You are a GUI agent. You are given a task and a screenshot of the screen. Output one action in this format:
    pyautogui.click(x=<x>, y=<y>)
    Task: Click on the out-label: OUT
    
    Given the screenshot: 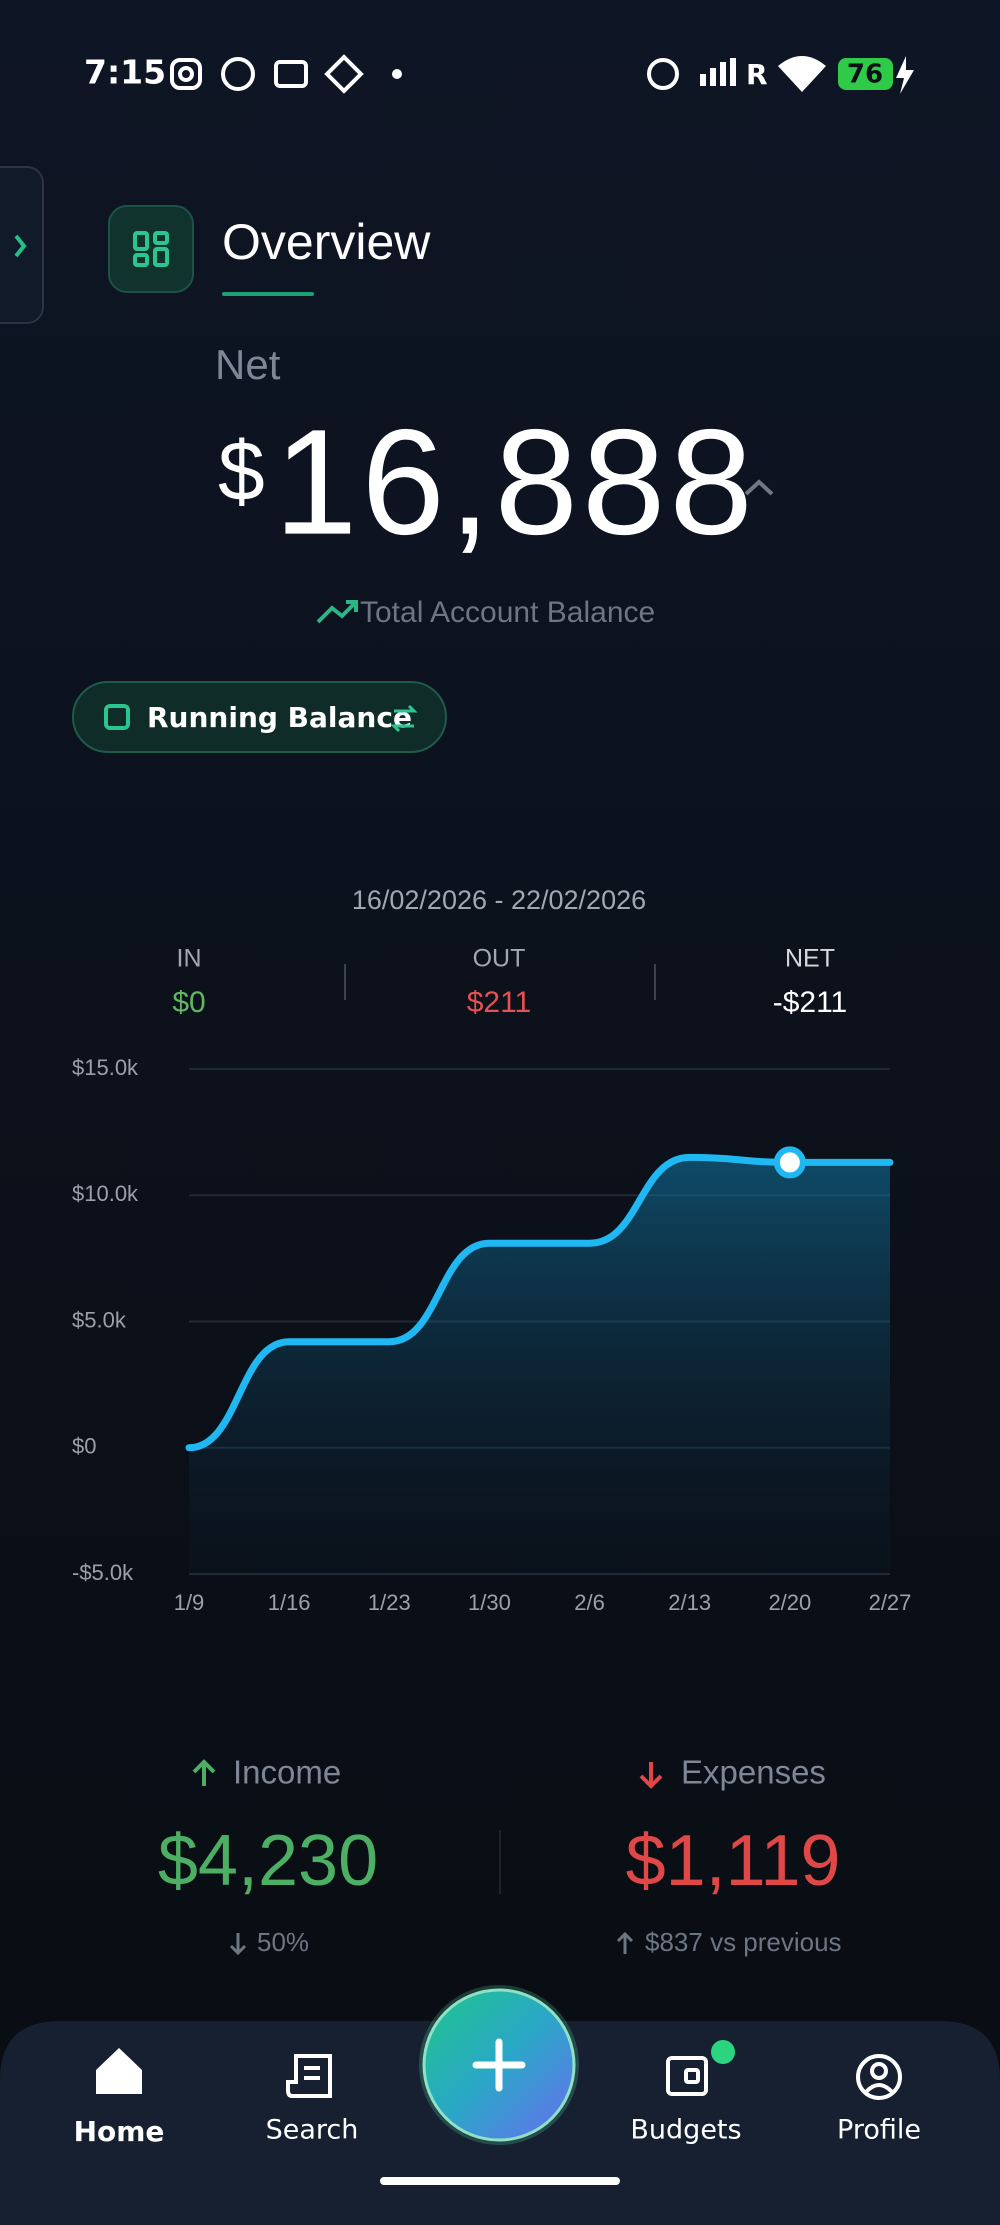 What is the action you would take?
    pyautogui.click(x=499, y=959)
    